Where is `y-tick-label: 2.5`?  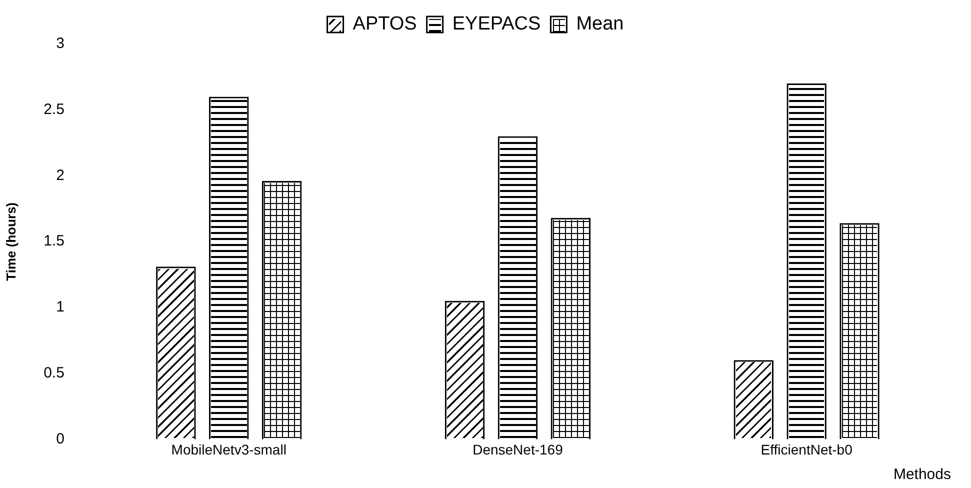
y-tick-label: 2.5 is located at coordinates (54, 109).